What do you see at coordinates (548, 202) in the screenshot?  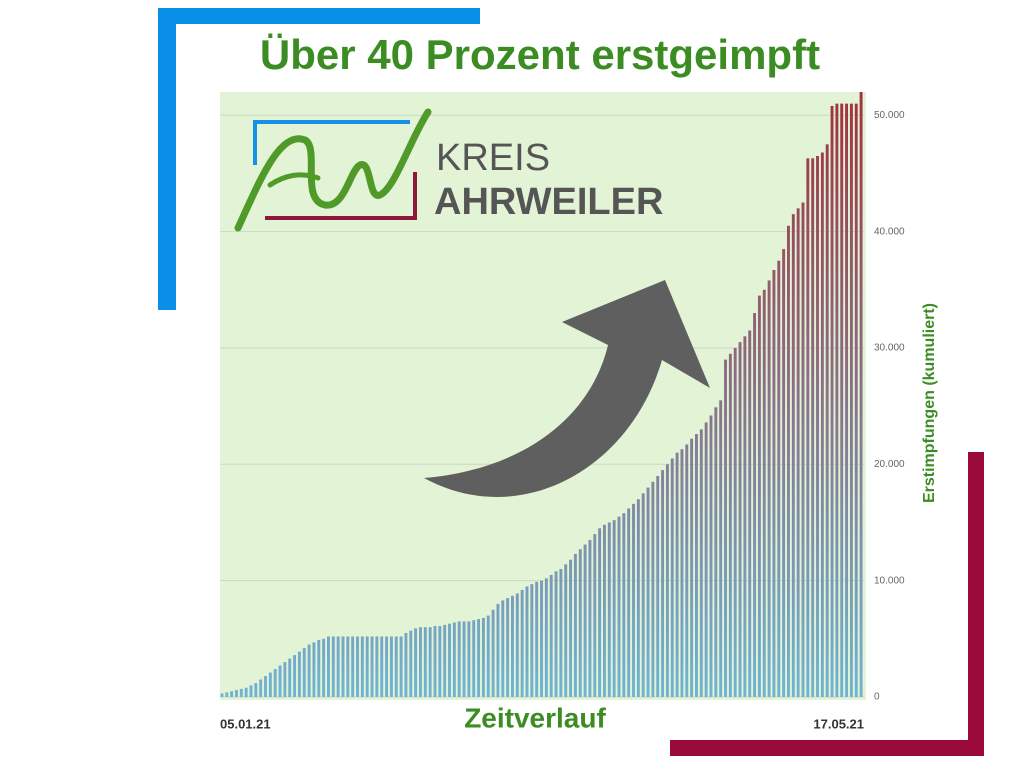 I see `logo-text: AHRWEILER` at bounding box center [548, 202].